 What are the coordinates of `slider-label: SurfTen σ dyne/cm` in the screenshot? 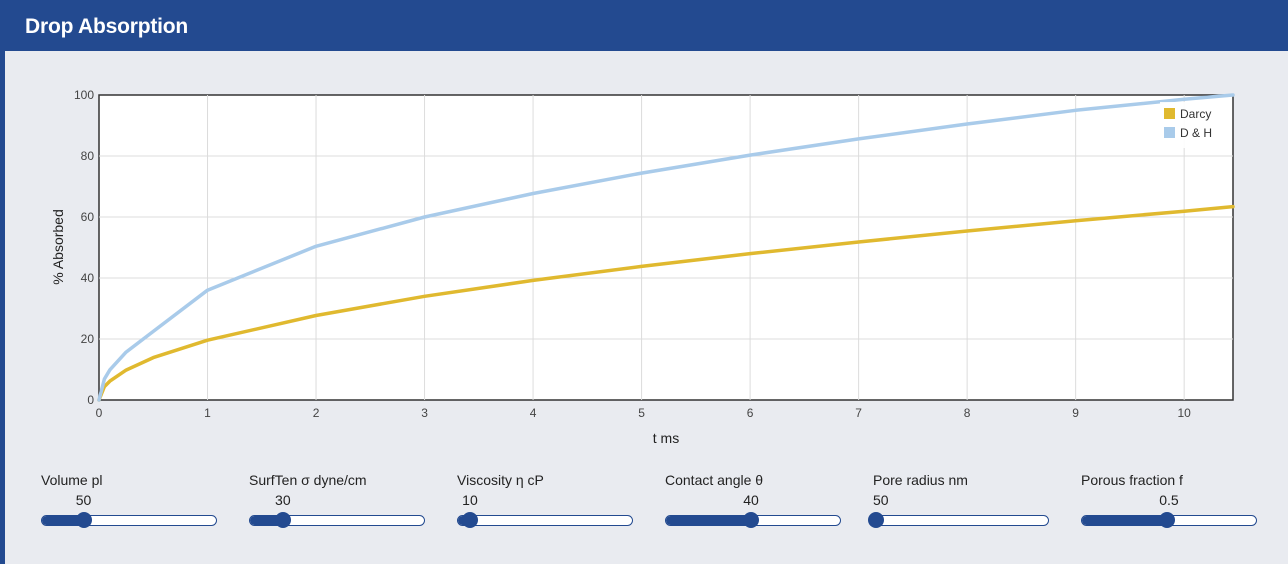 It's located at (308, 480).